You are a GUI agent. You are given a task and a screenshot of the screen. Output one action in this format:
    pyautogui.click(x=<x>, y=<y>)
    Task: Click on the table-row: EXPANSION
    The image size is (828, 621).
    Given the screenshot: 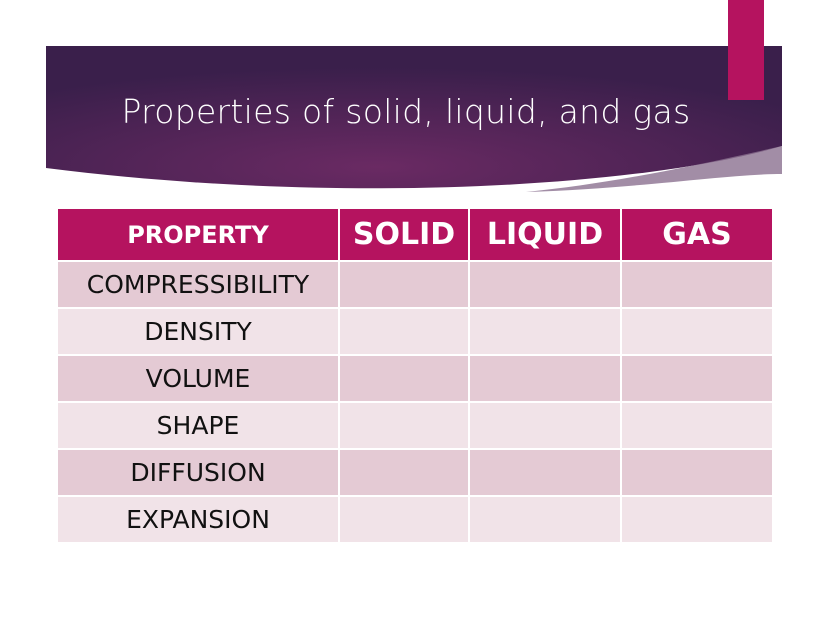 What is the action you would take?
    pyautogui.click(x=415, y=519)
    